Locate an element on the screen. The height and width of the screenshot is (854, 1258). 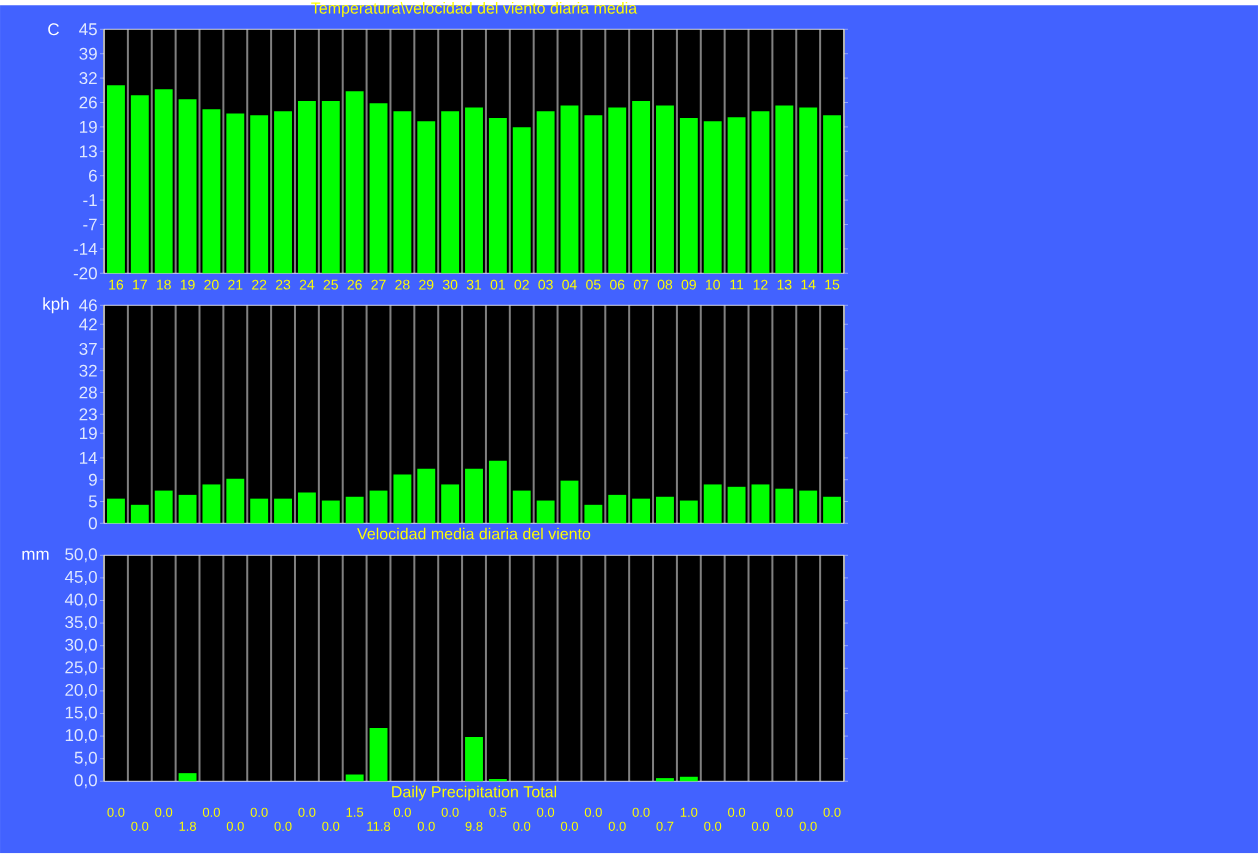
x-axis-title: Velocidad media diaria del viento is located at coordinates (474, 534).